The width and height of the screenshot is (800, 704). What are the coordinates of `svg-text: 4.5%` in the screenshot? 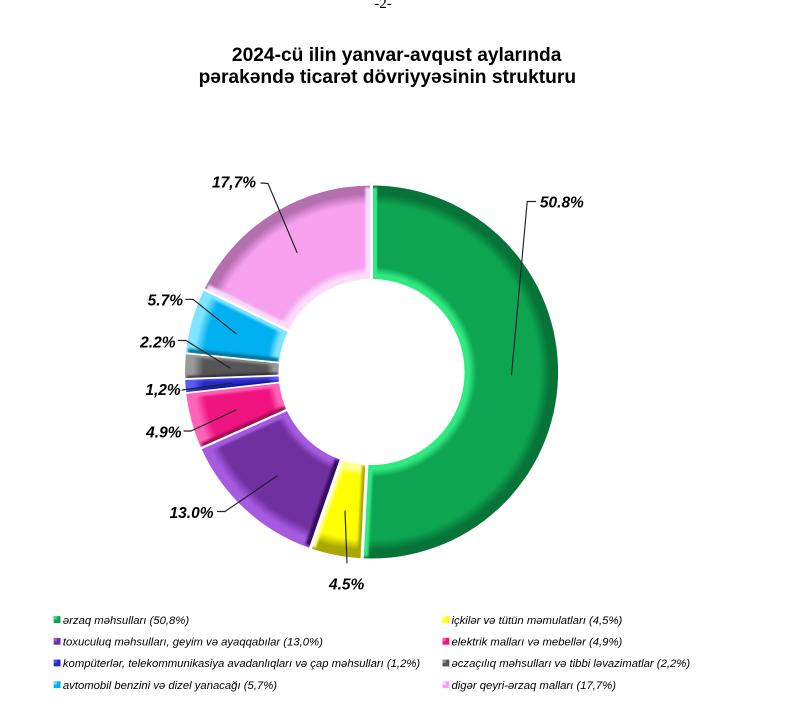 It's located at (346, 584).